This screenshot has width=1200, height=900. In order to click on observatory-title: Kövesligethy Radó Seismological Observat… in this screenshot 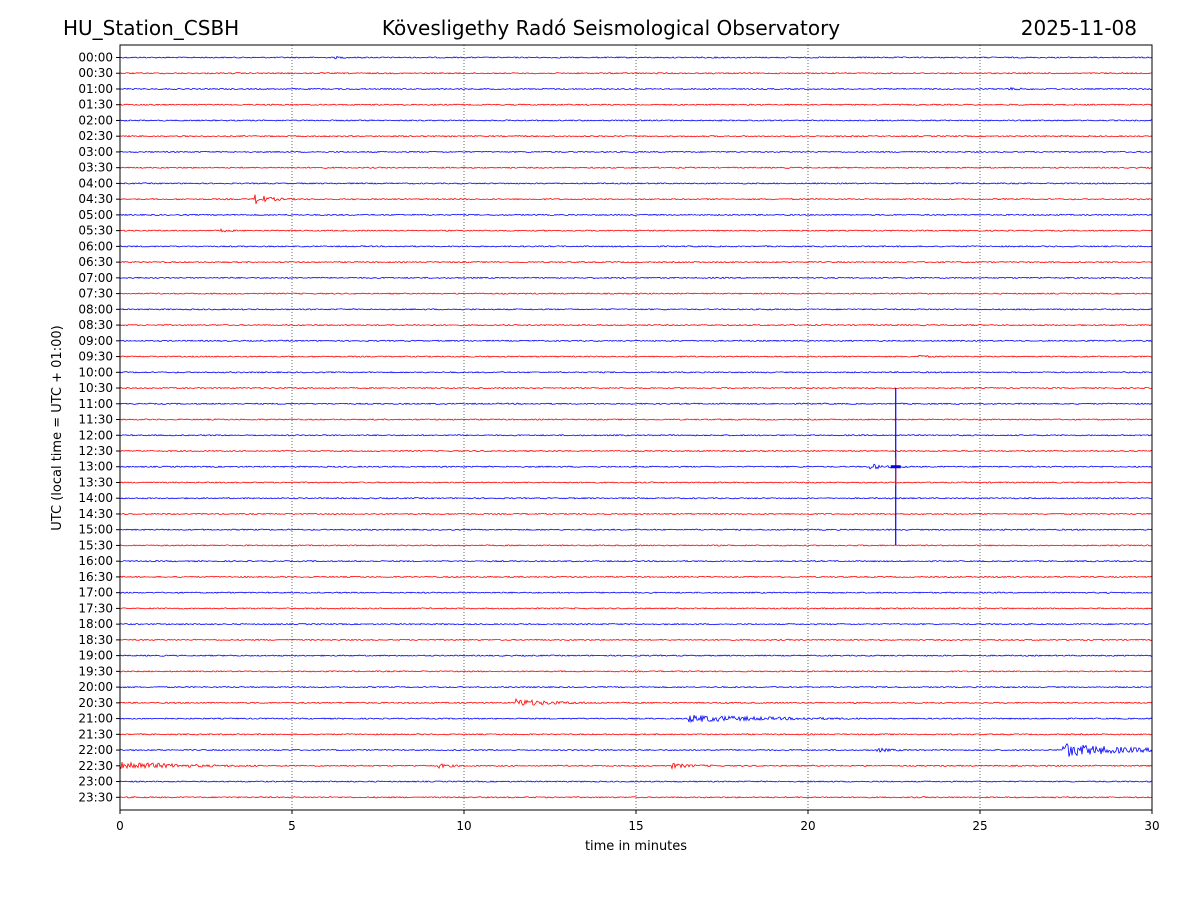, I will do `click(611, 28)`.